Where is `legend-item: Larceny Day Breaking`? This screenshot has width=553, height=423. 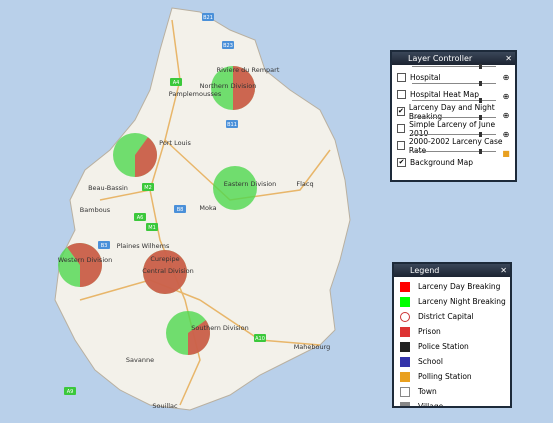 legend-item: Larceny Day Breaking is located at coordinates (452, 286).